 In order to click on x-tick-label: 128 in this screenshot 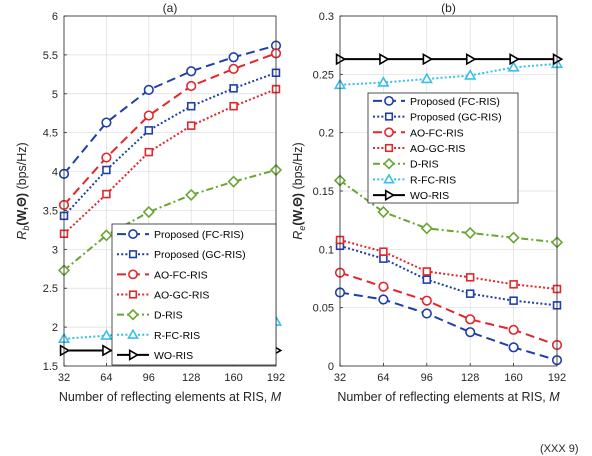, I will do `click(191, 378)`.